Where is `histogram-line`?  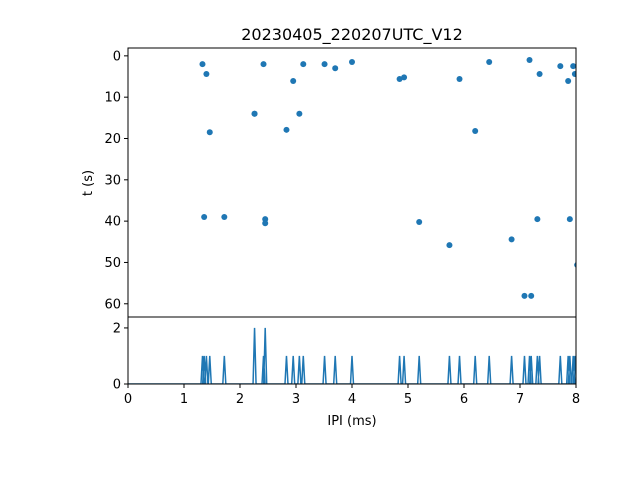 histogram-line is located at coordinates (352, 355).